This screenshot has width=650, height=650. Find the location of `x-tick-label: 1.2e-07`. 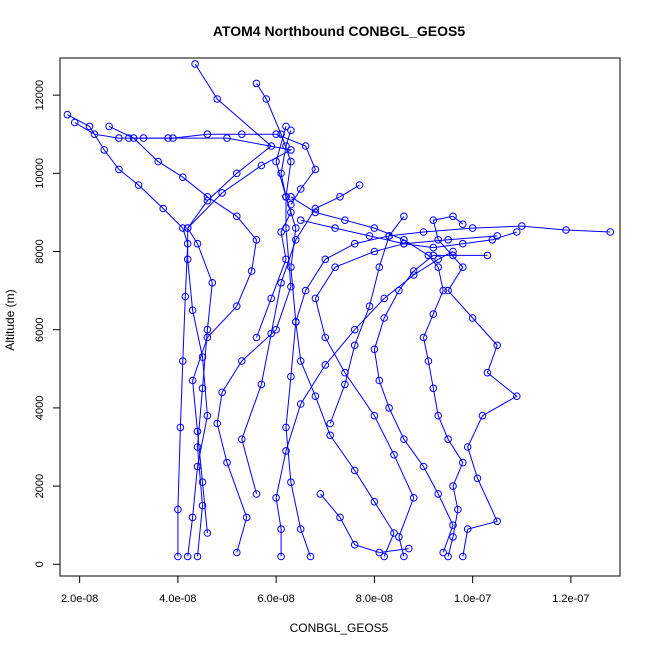

x-tick-label: 1.2e-07 is located at coordinates (570, 599).